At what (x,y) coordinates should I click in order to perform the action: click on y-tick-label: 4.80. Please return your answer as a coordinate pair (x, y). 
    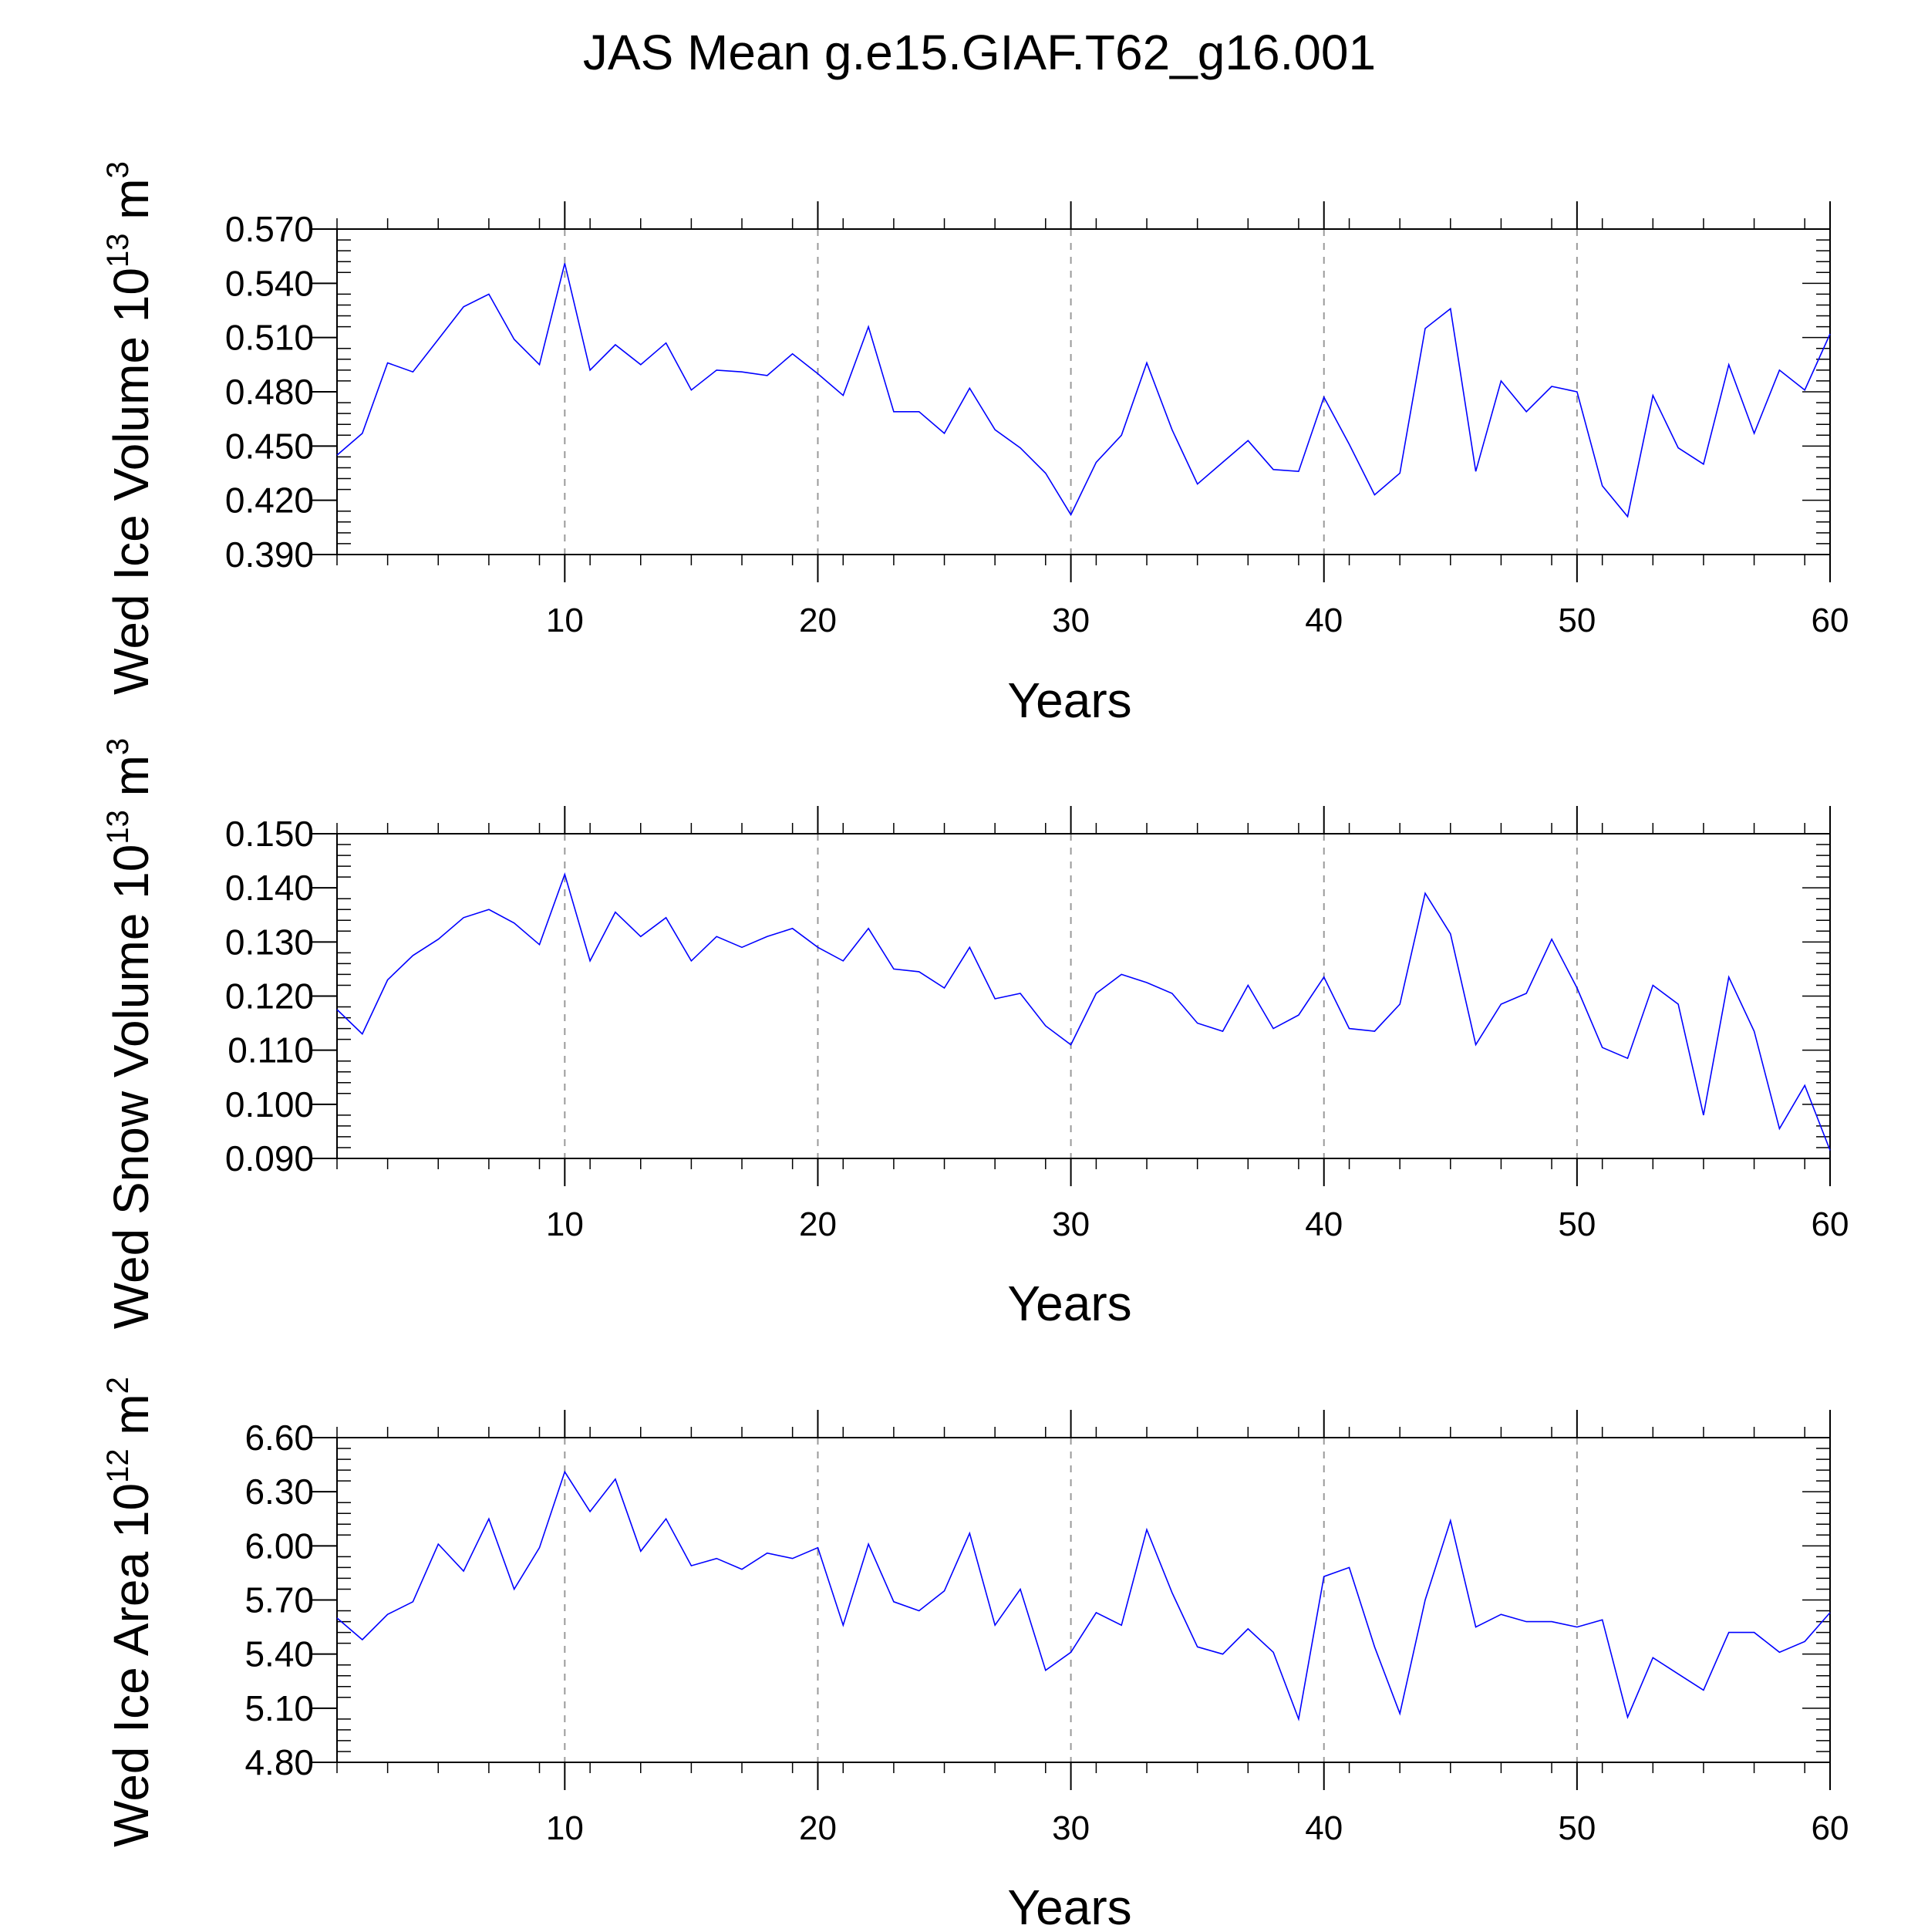
    Looking at the image, I should click on (279, 1762).